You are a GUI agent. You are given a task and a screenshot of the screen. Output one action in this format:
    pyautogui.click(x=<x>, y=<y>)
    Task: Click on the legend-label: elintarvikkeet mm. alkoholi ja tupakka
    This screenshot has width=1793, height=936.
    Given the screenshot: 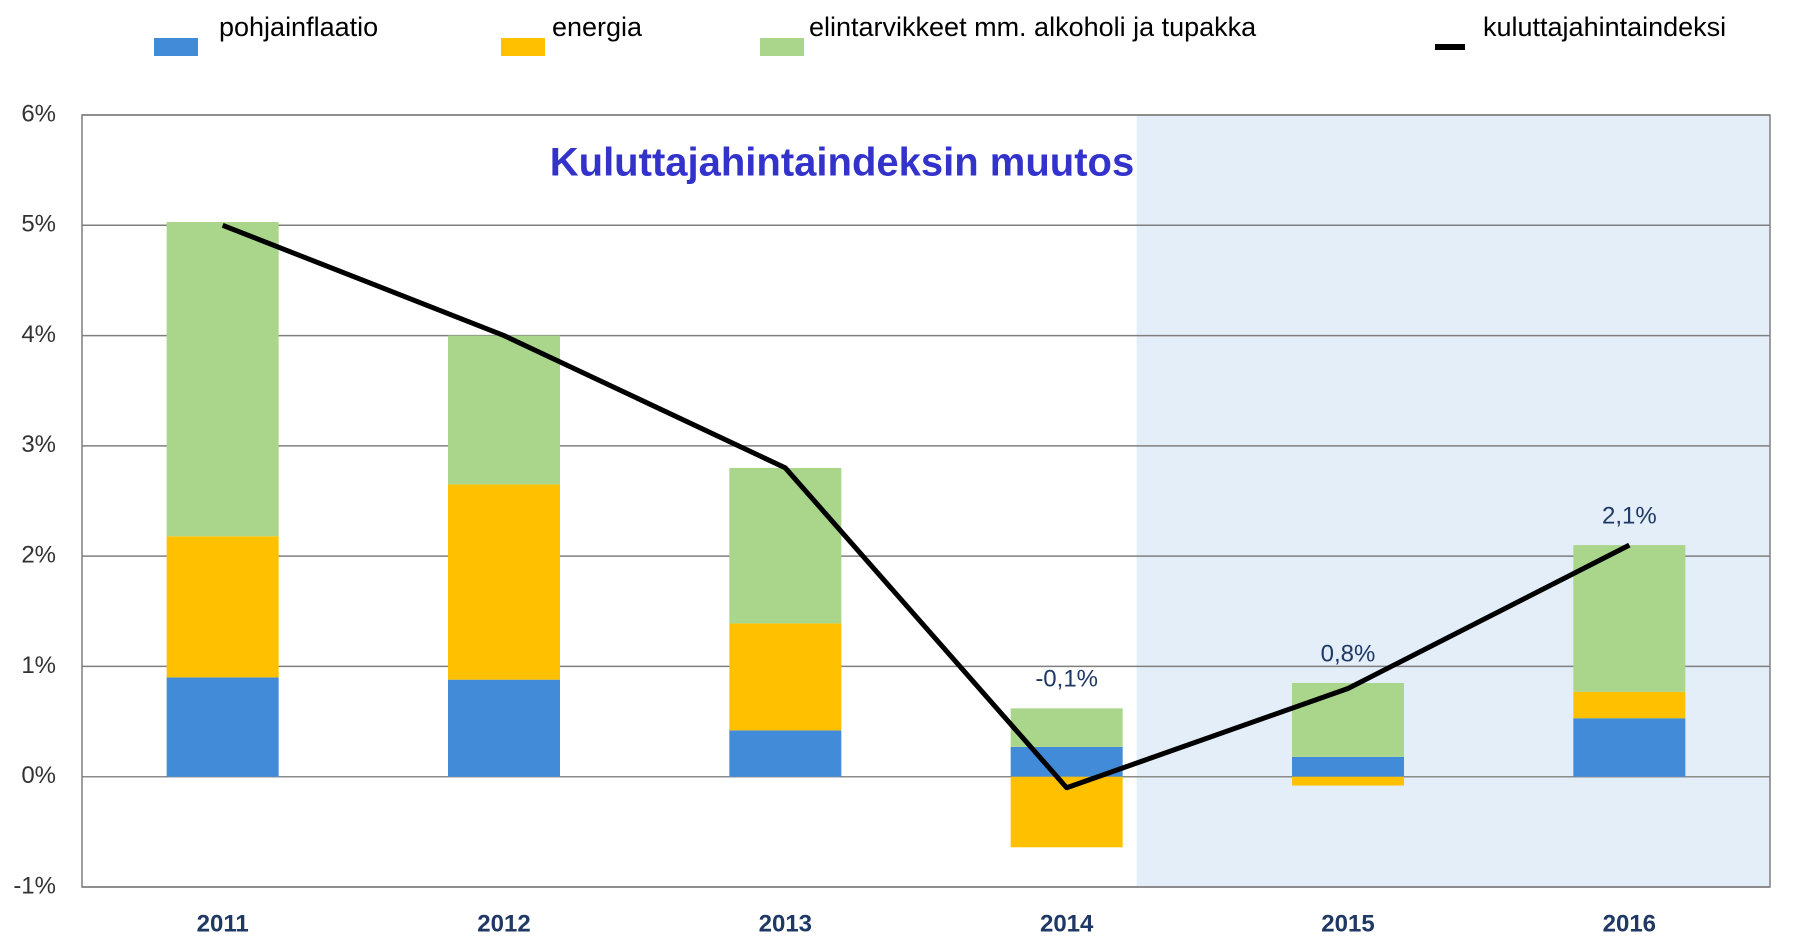 What is the action you would take?
    pyautogui.click(x=1033, y=27)
    